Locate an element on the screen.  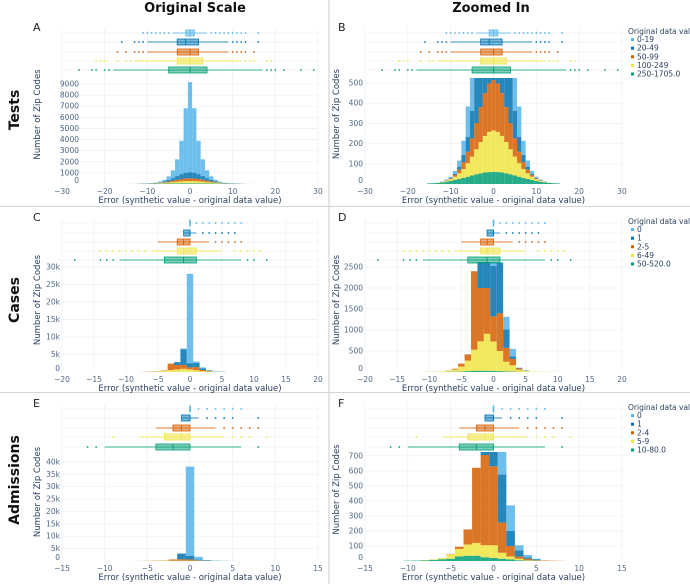
legend-label: 100-249 is located at coordinates (653, 65).